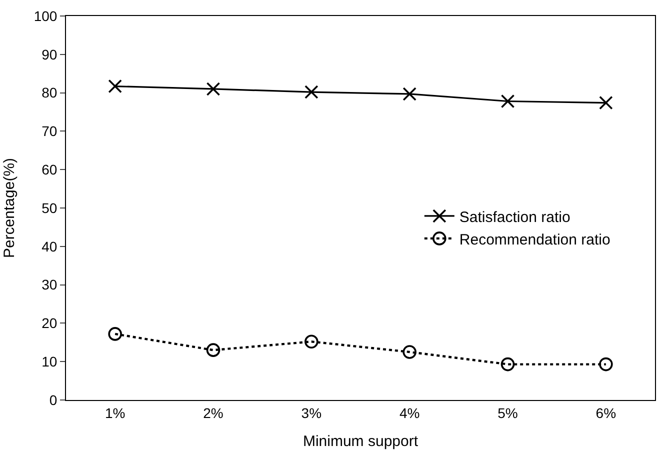 The width and height of the screenshot is (664, 462). What do you see at coordinates (606, 412) in the screenshot?
I see `x-tick-label: 6%` at bounding box center [606, 412].